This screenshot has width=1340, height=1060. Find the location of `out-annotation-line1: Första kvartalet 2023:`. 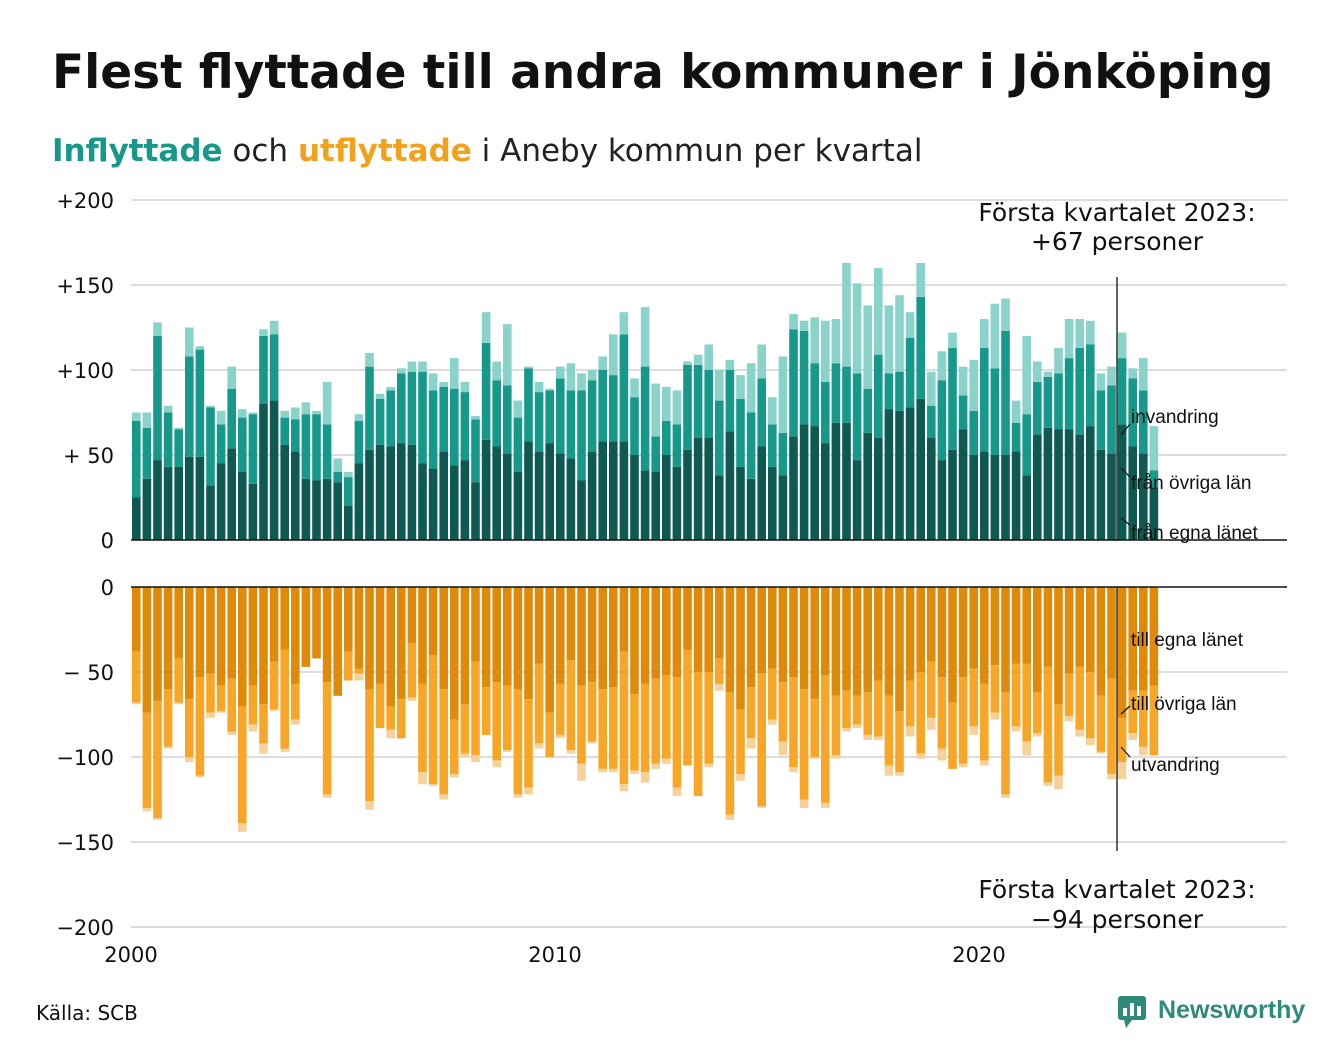

out-annotation-line1: Första kvartalet 2023: is located at coordinates (1116, 889).